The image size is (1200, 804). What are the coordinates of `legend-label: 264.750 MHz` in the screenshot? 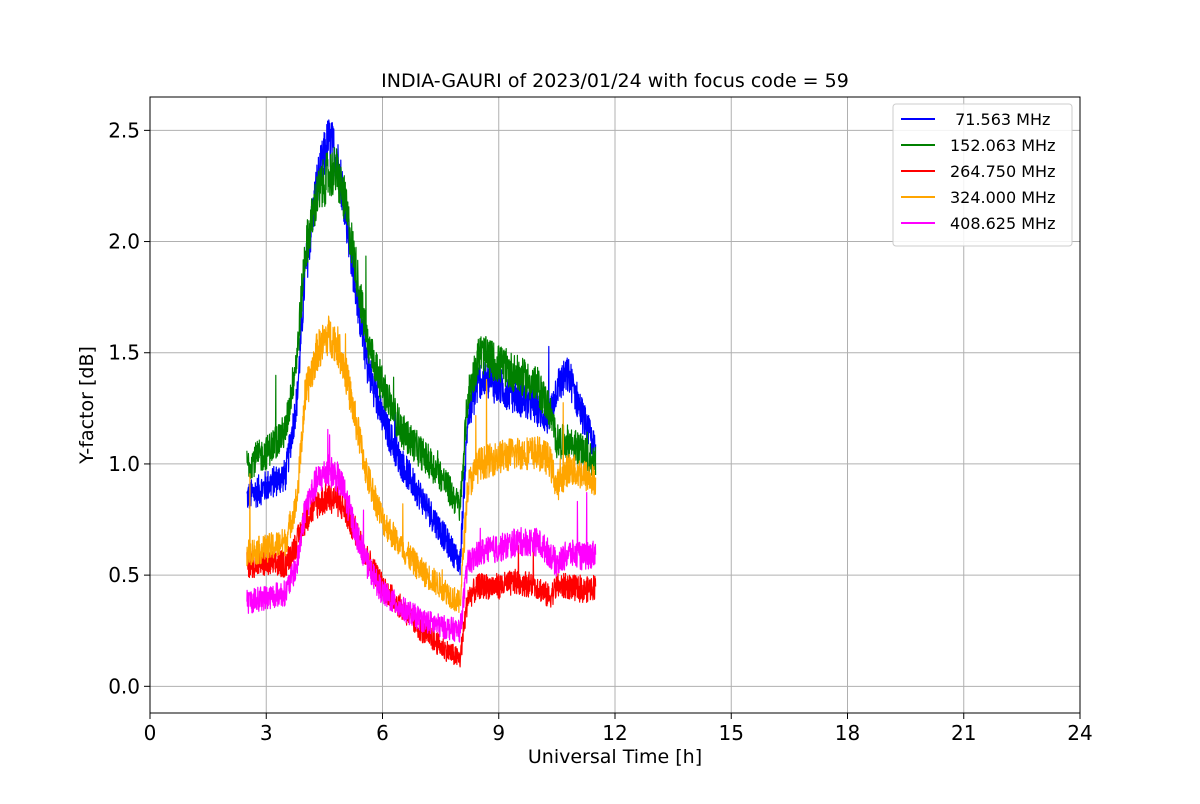 It's located at (1002, 171).